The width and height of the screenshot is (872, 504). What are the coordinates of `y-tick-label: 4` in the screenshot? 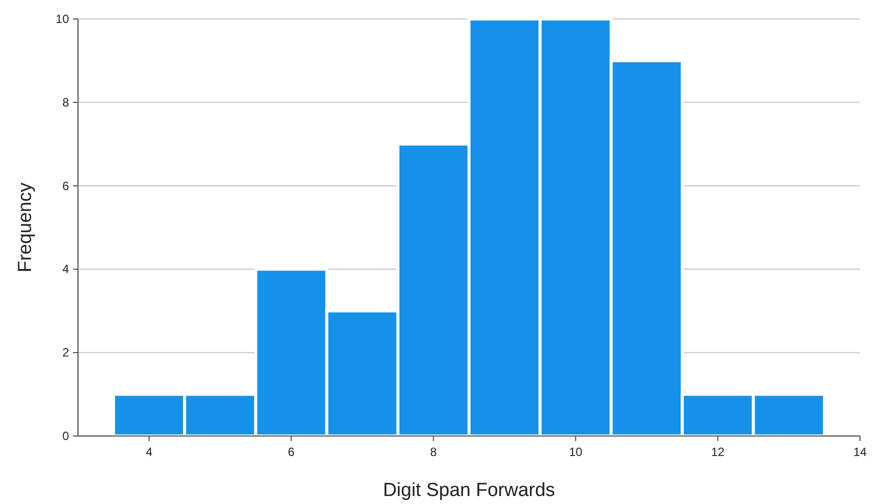 It's located at (66, 269).